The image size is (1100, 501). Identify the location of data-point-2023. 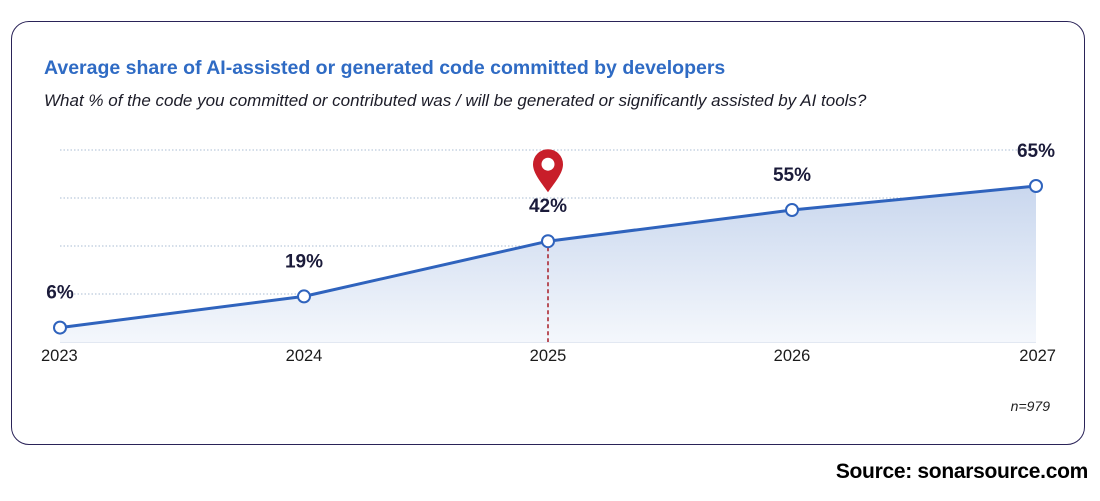
(60, 327).